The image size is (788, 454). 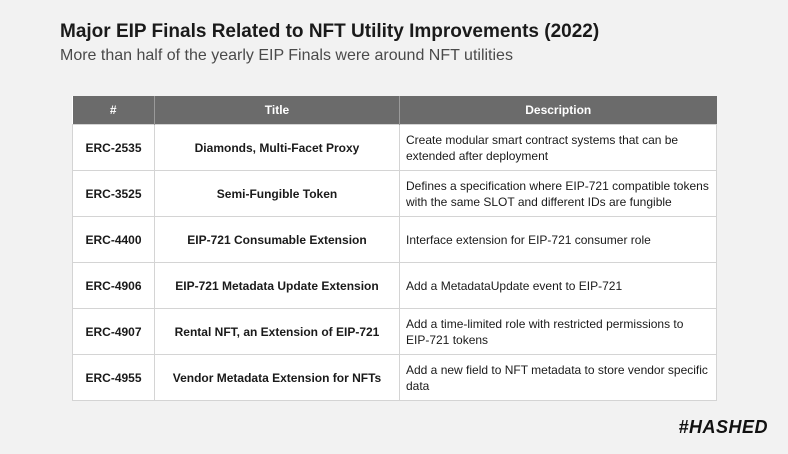 I want to click on row-number: ERC-2535, so click(x=113, y=147).